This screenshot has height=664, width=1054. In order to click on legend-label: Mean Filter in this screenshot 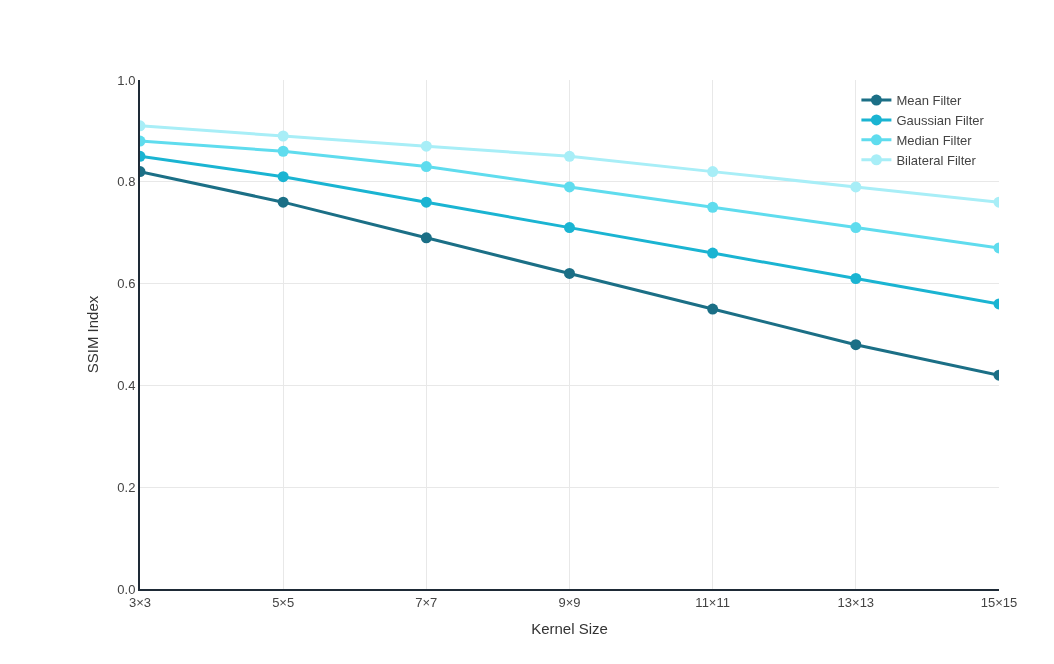, I will do `click(929, 101)`.